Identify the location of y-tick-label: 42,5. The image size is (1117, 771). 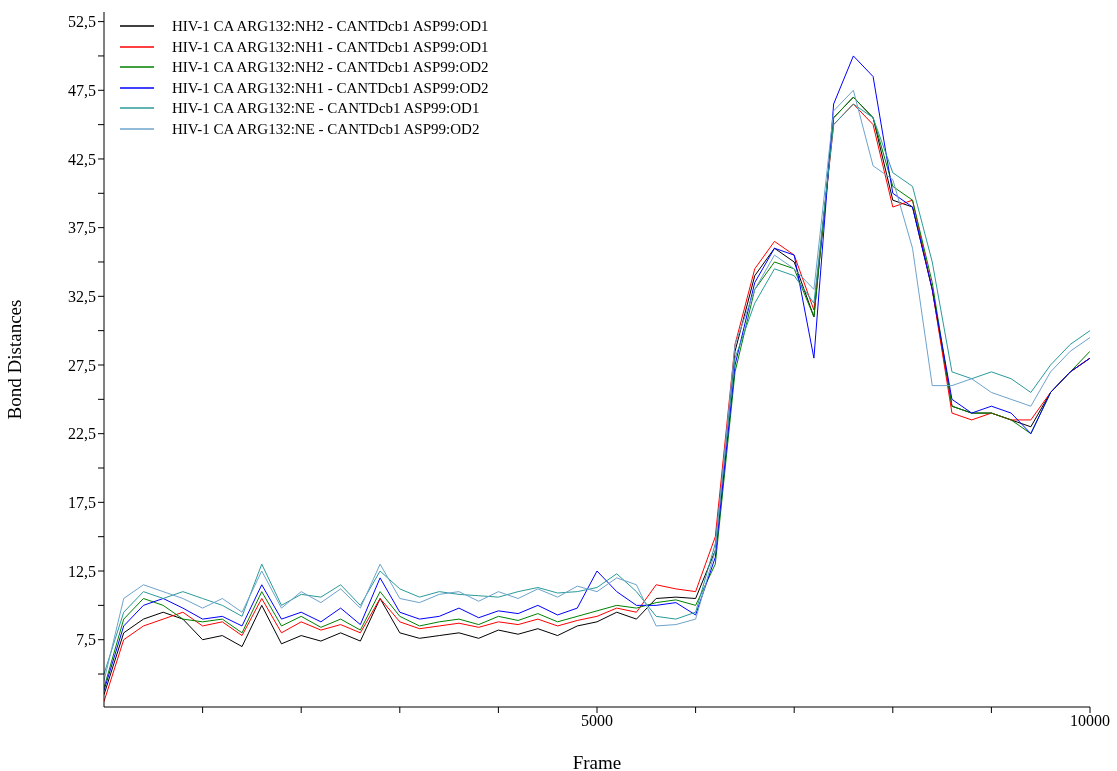
(82, 159).